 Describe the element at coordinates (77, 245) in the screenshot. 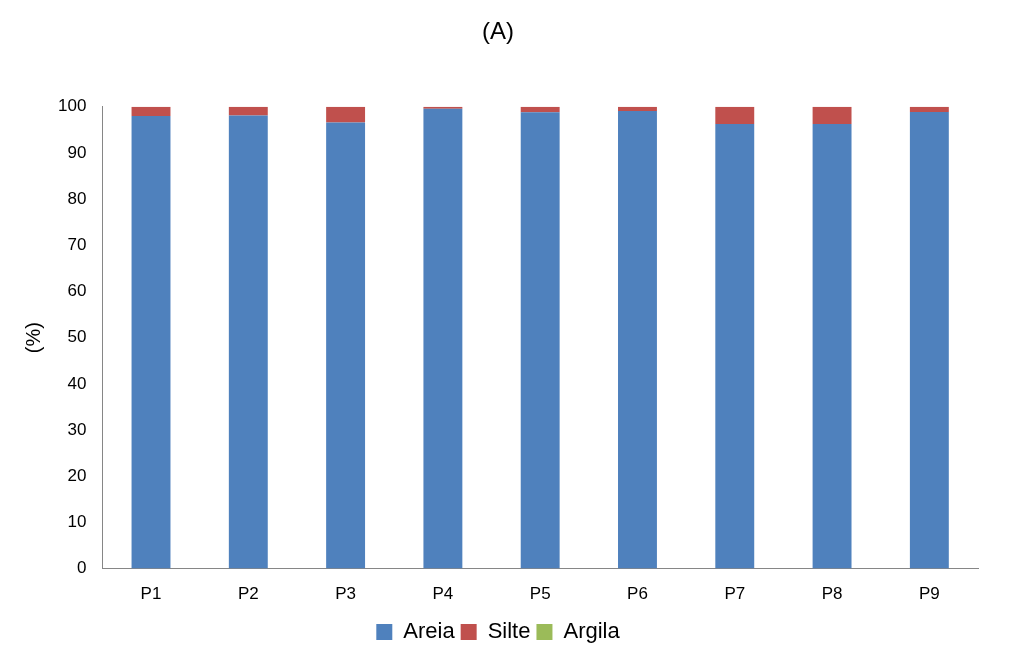

I see `y-tick-label: 70` at that location.